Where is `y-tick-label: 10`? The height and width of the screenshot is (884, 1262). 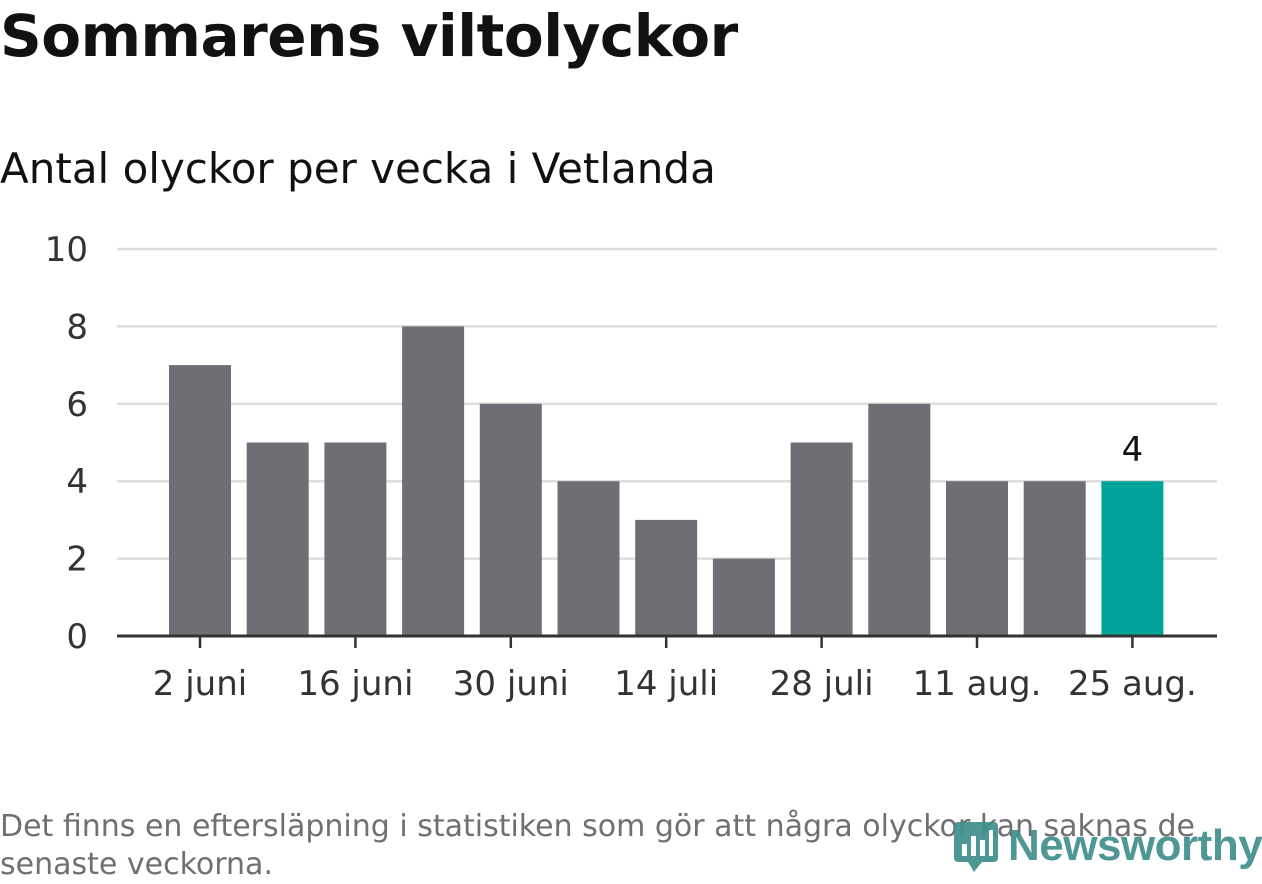 y-tick-label: 10 is located at coordinates (66, 250).